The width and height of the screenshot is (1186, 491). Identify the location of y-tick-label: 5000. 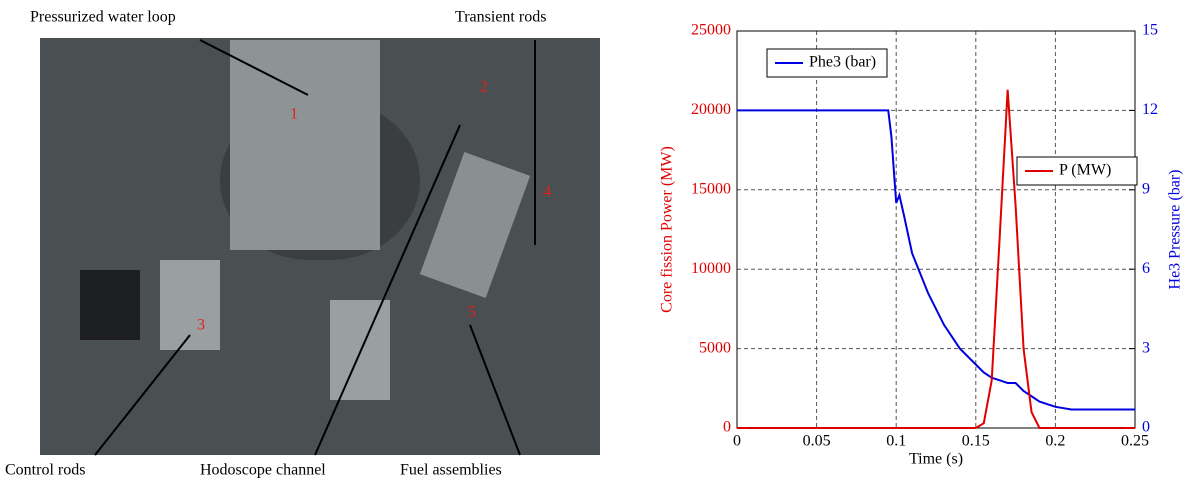
(715, 347).